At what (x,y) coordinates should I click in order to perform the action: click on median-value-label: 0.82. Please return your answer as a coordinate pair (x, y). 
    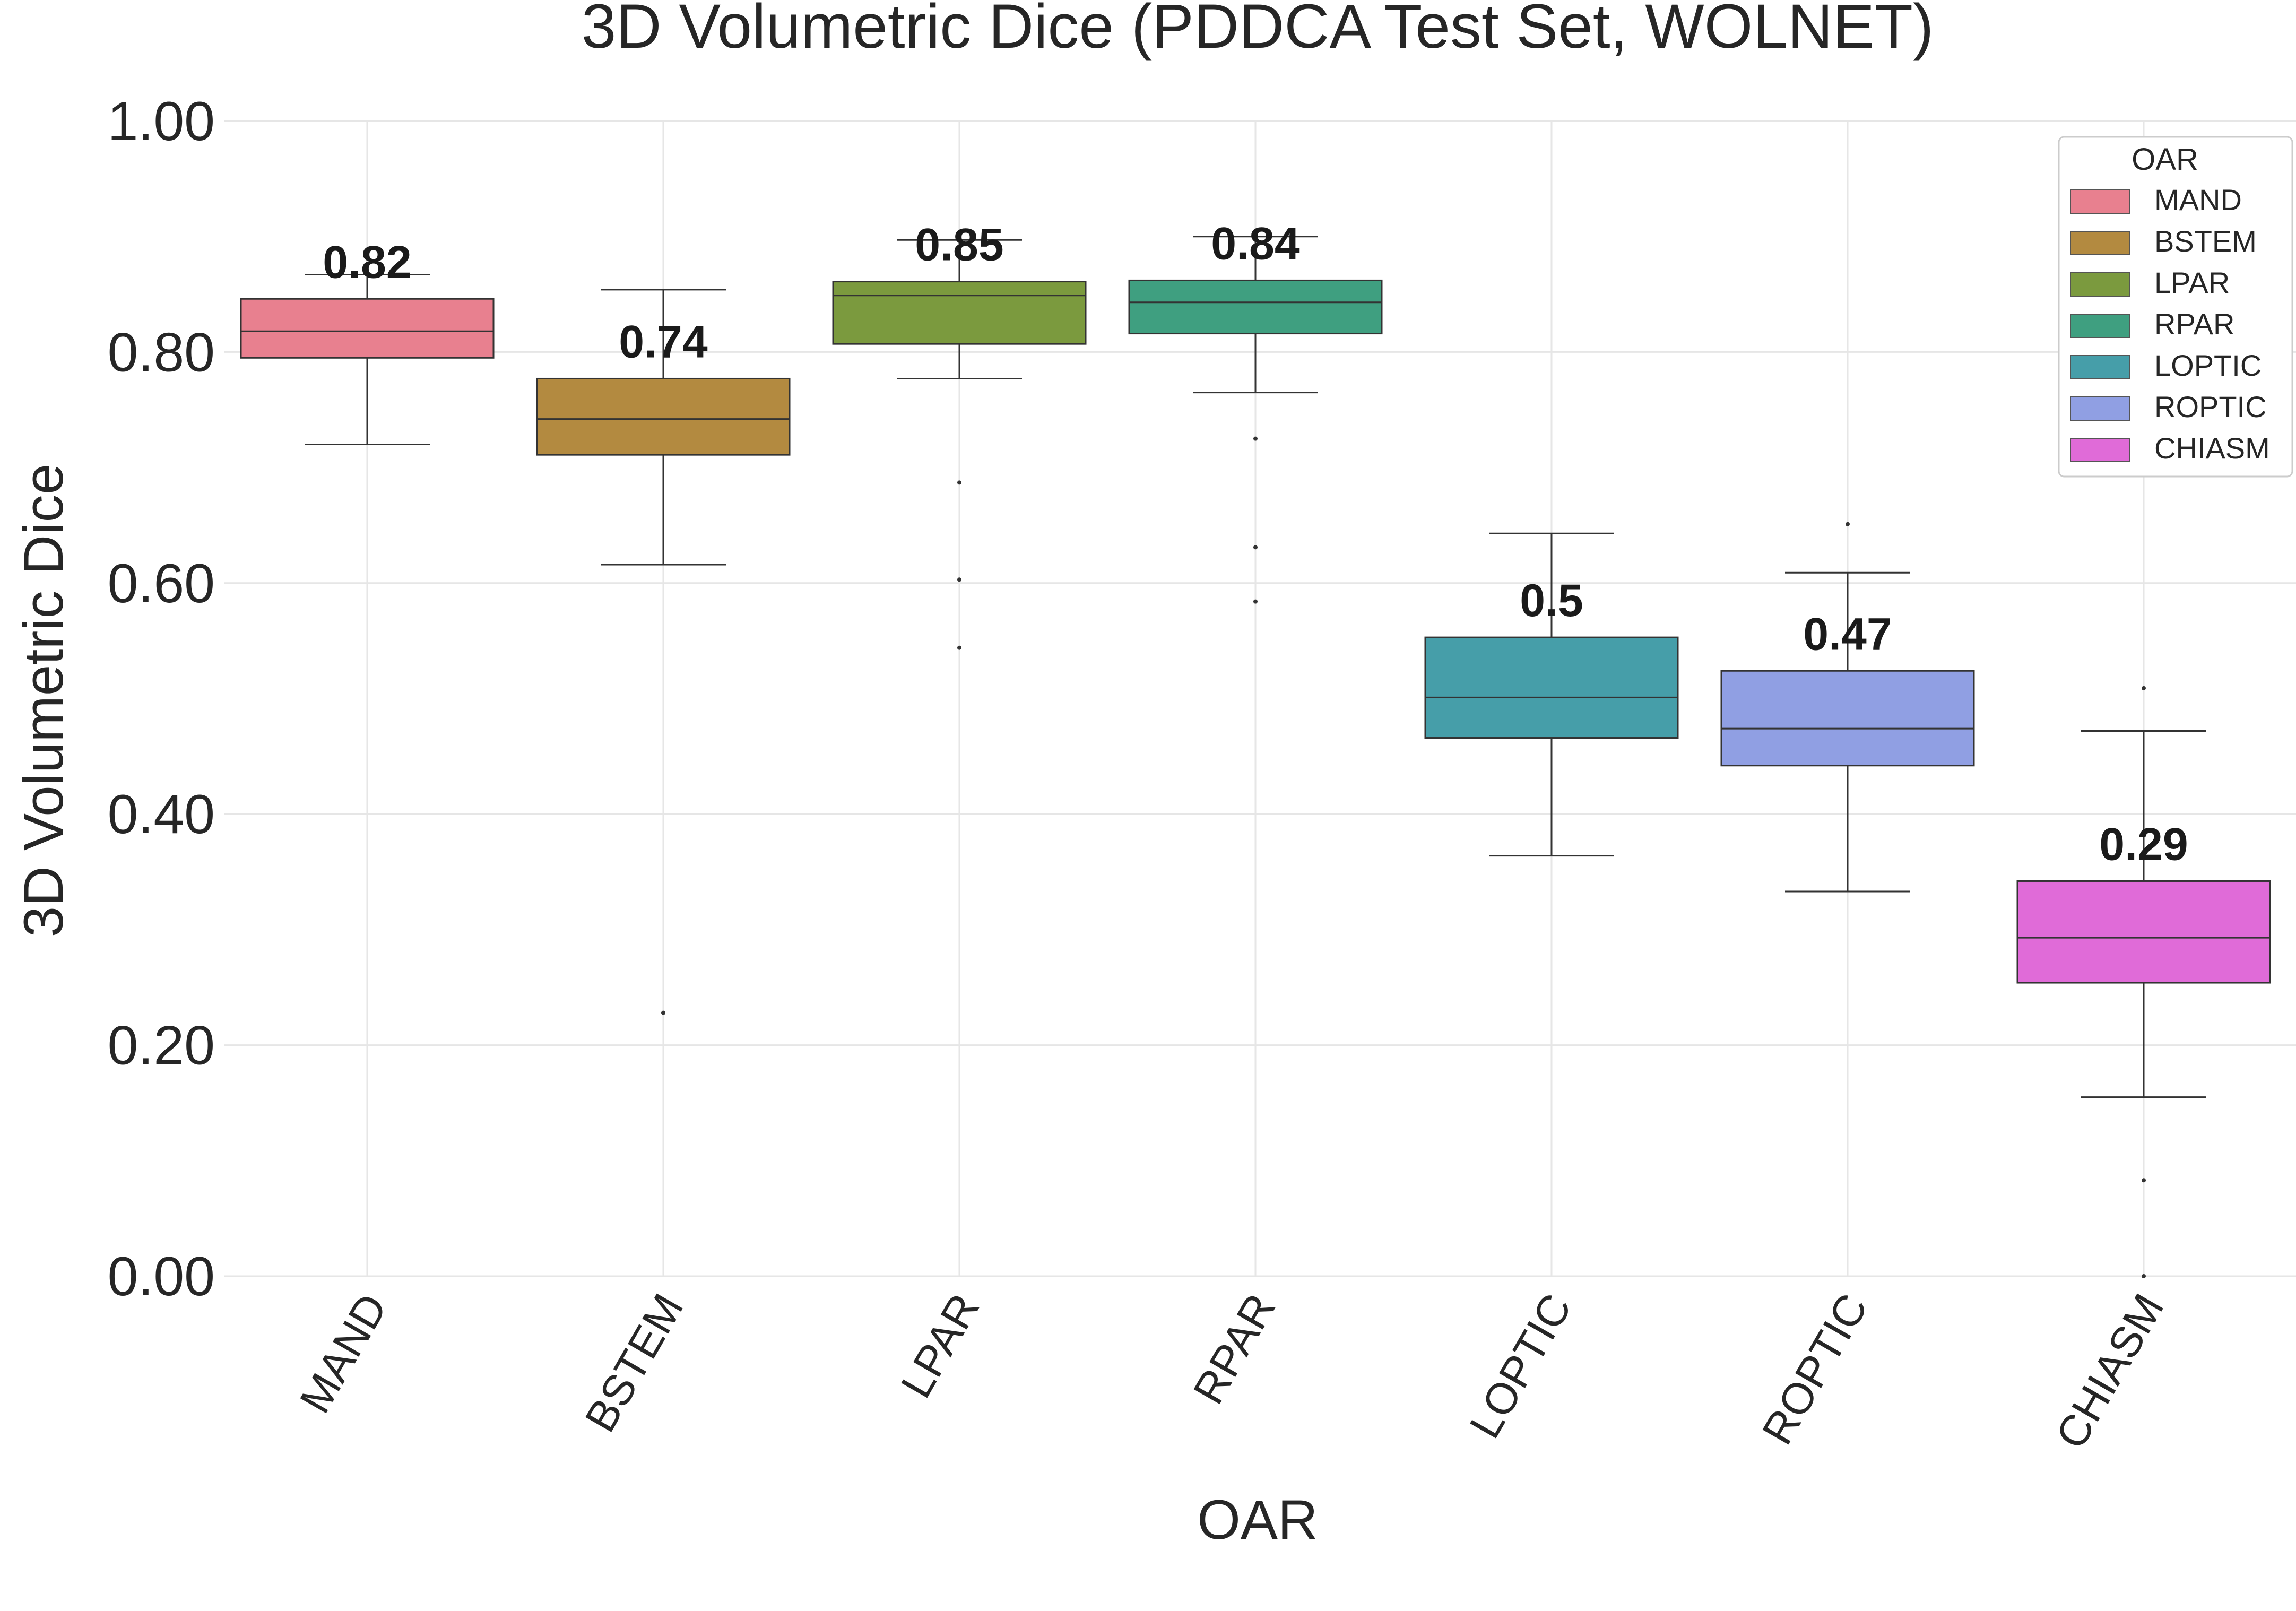
    Looking at the image, I should click on (367, 262).